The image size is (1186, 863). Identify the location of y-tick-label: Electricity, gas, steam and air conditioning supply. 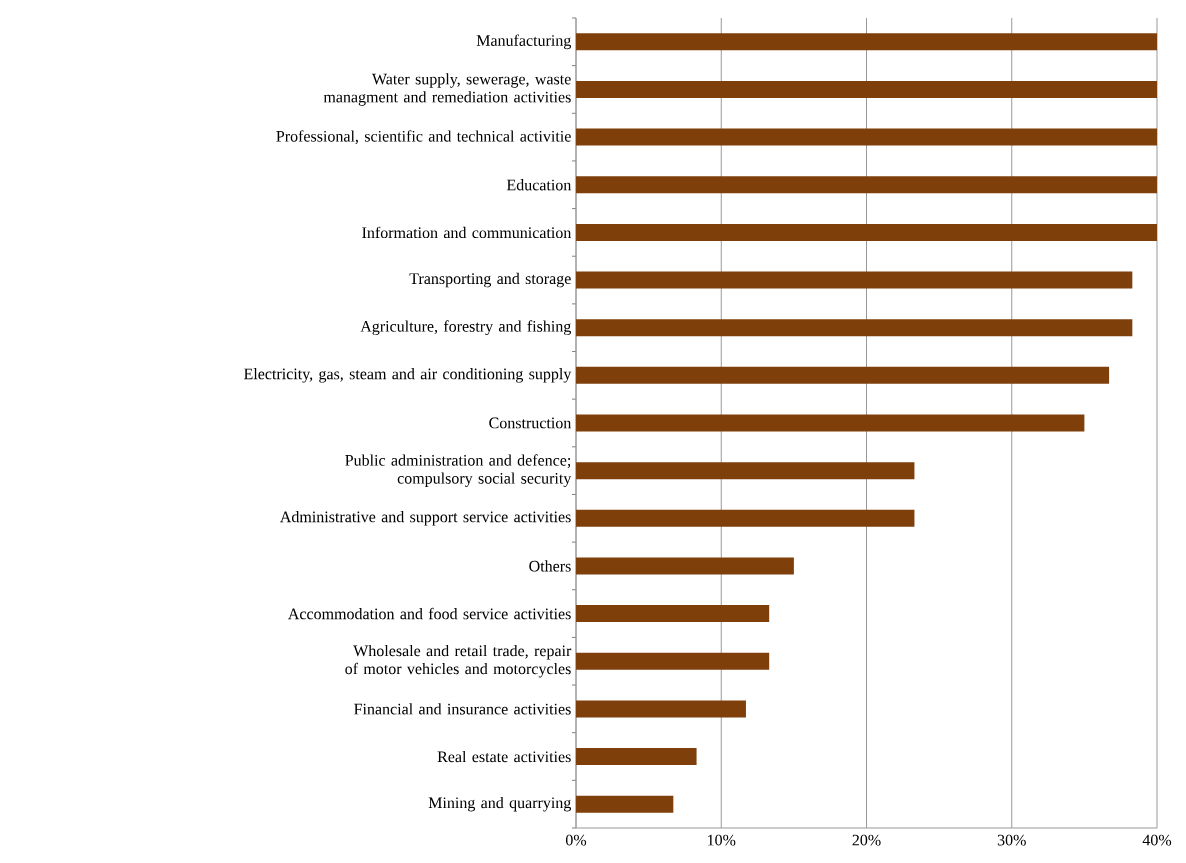
(408, 375).